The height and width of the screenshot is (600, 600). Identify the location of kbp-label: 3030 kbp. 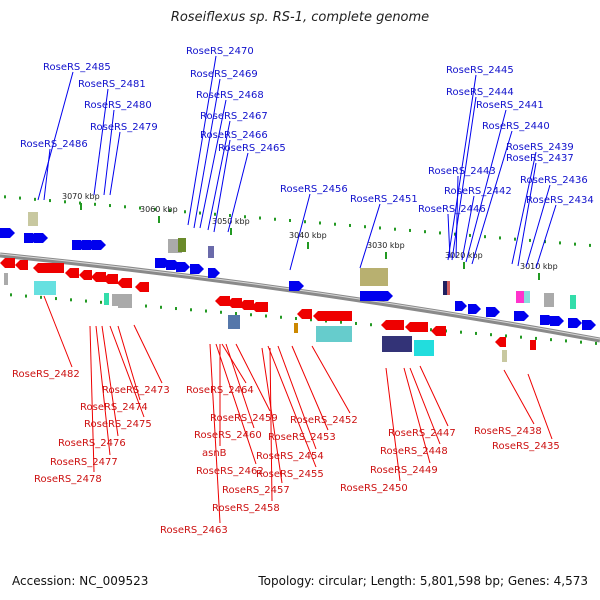
(386, 245).